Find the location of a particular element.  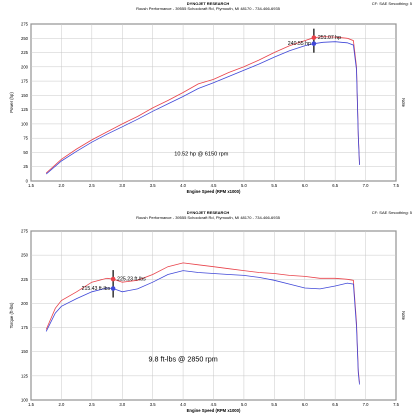

power-x-tick-label: 3.0 is located at coordinates (122, 185).